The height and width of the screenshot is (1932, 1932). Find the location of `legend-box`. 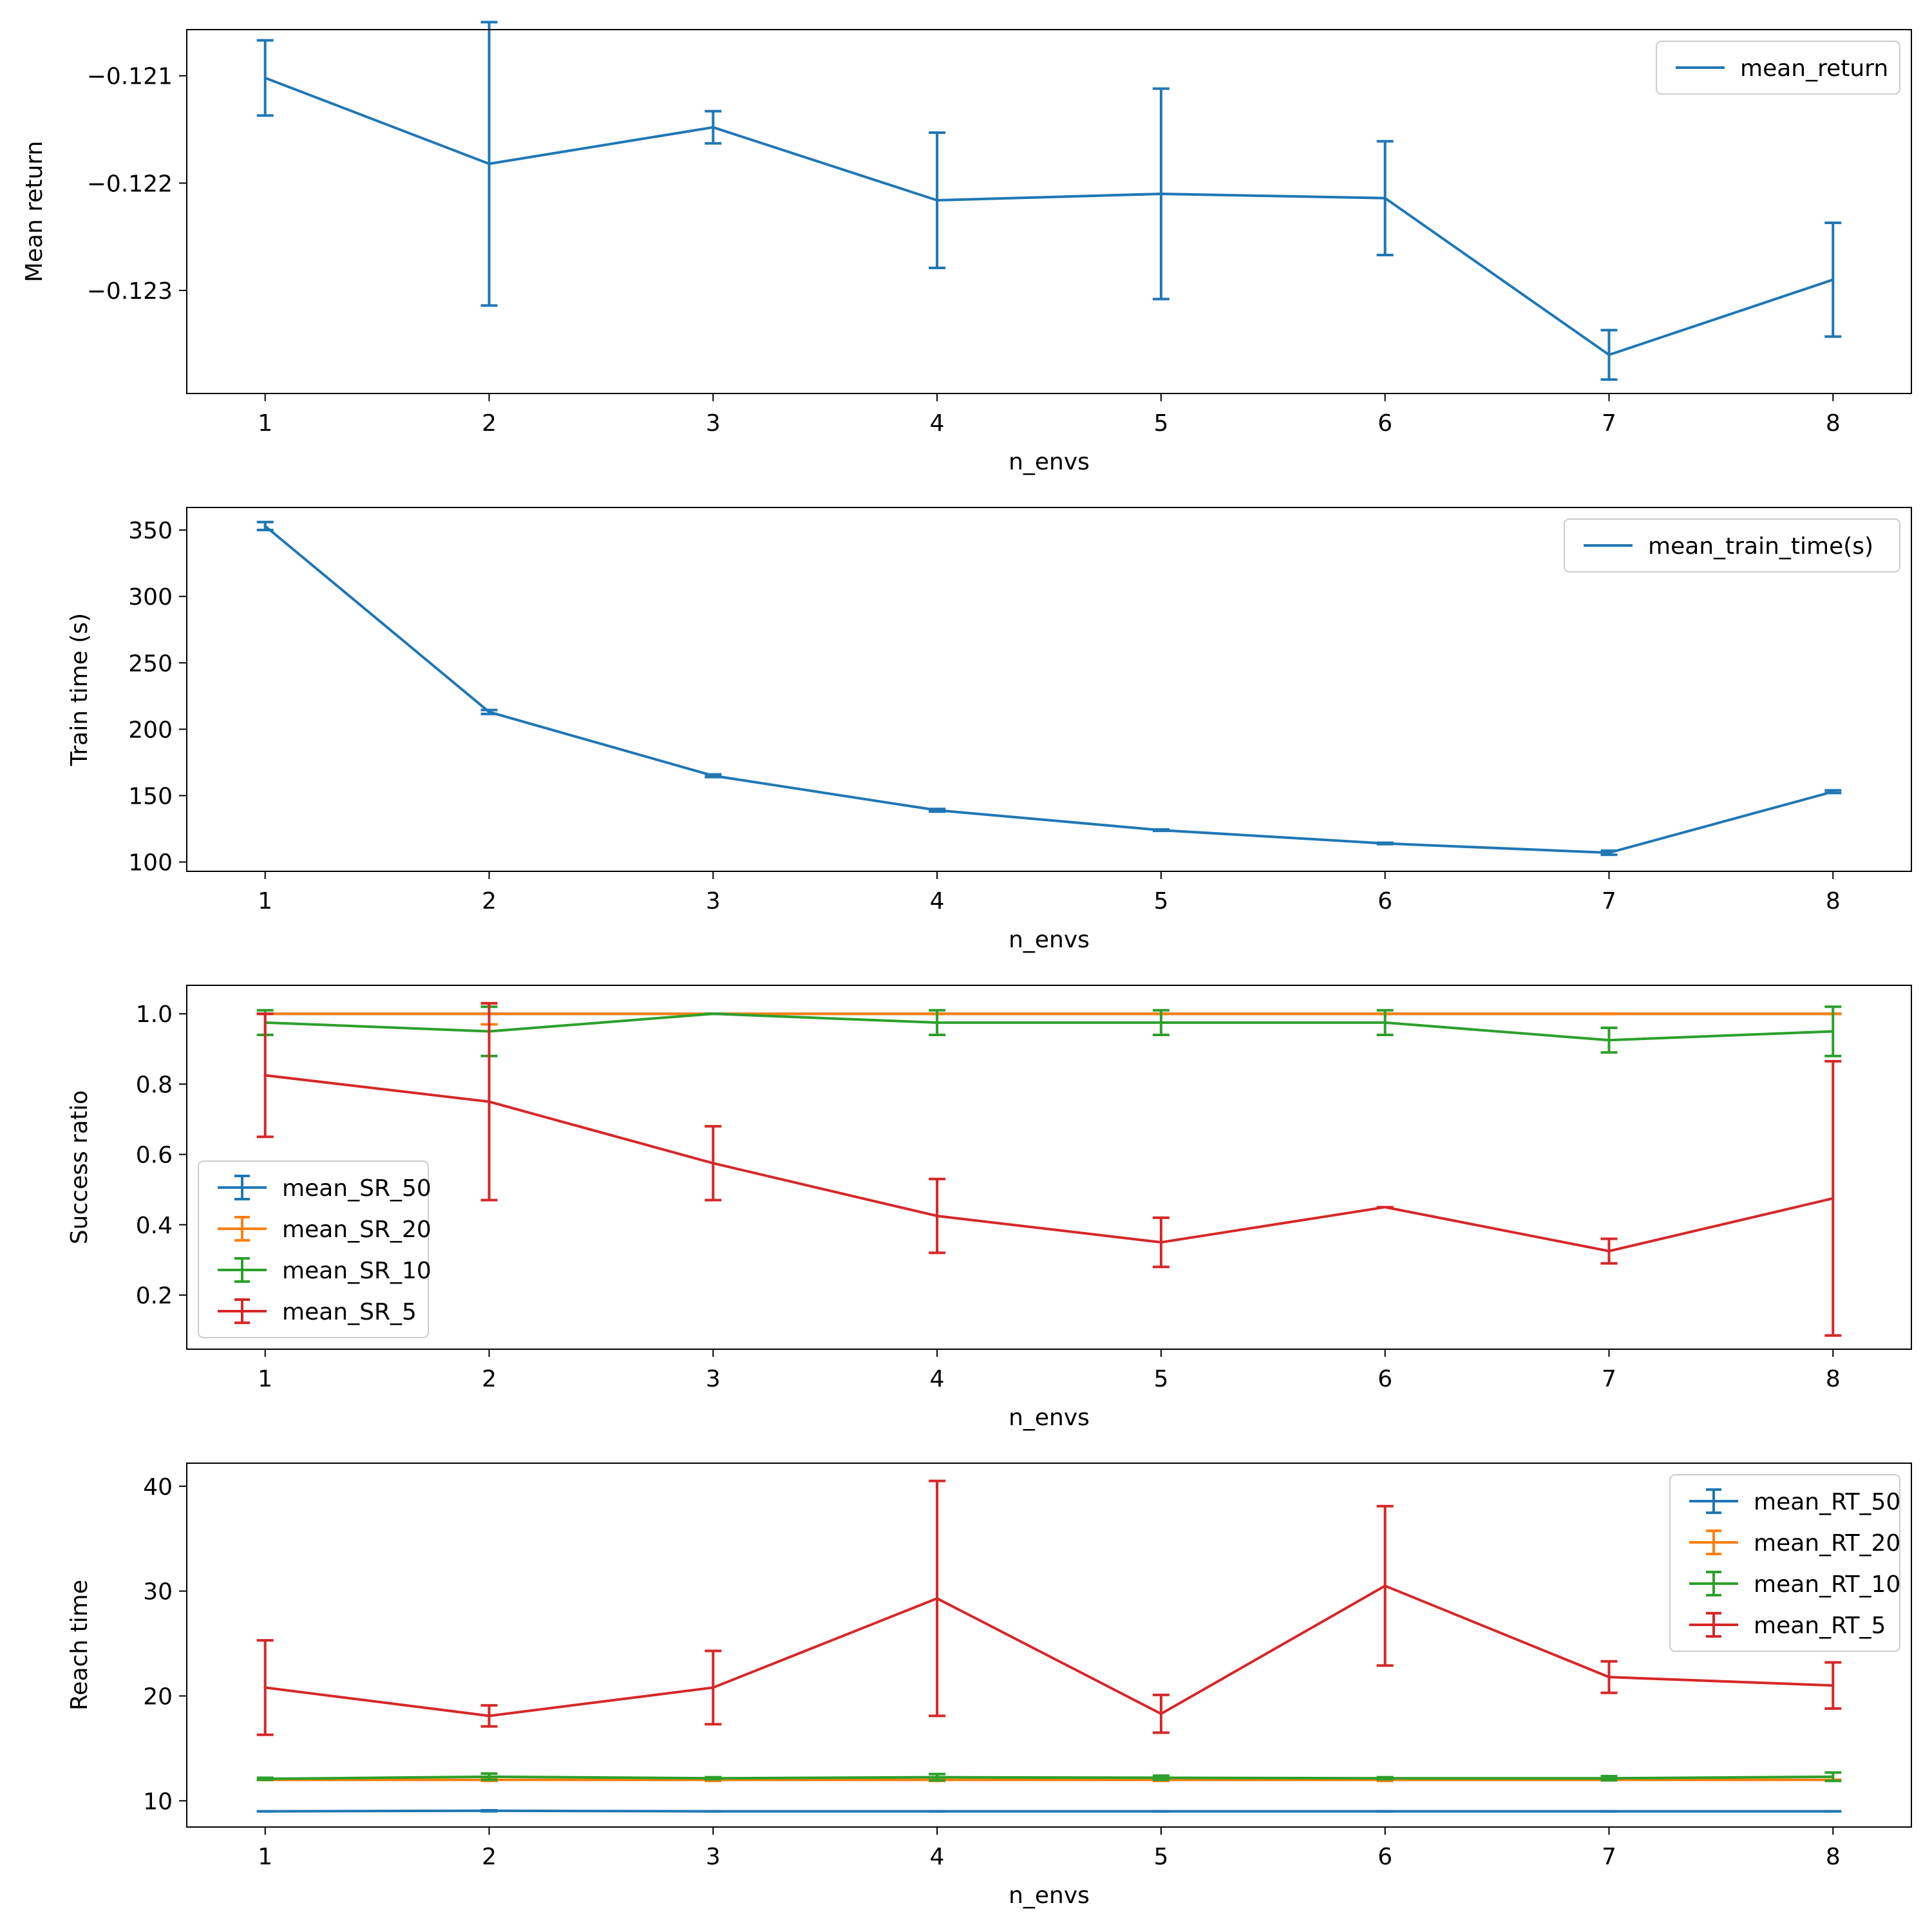

legend-box is located at coordinates (313, 1249).